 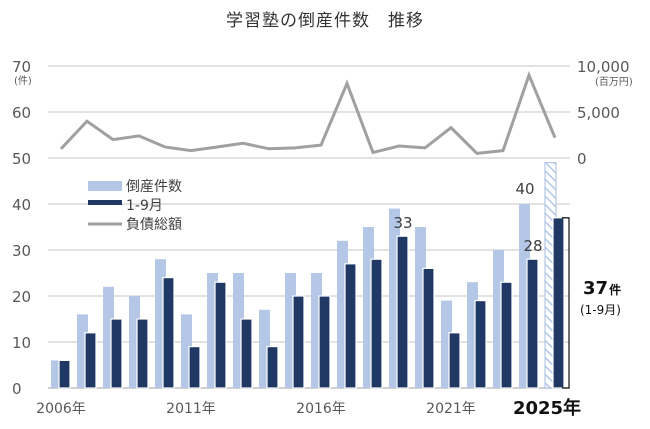 What do you see at coordinates (23, 81) in the screenshot?
I see `left-unit: (件)` at bounding box center [23, 81].